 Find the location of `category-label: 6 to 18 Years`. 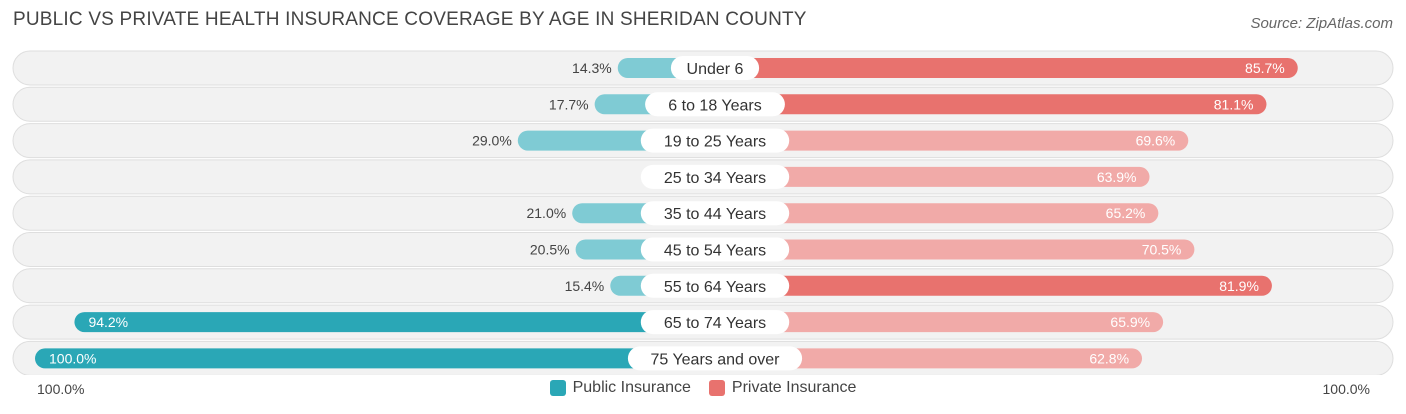

category-label: 6 to 18 Years is located at coordinates (714, 105).